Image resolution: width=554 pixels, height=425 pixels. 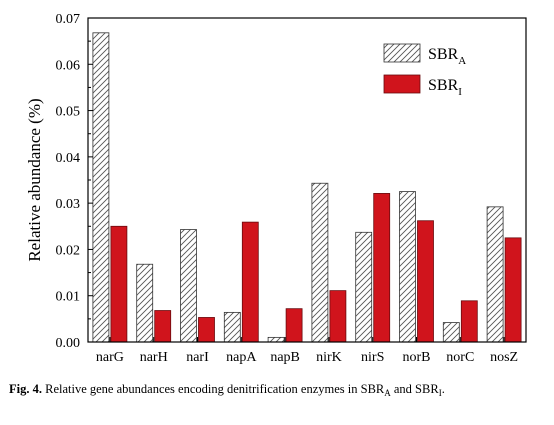 I want to click on bar-norB-SBRA, so click(x=407, y=267).